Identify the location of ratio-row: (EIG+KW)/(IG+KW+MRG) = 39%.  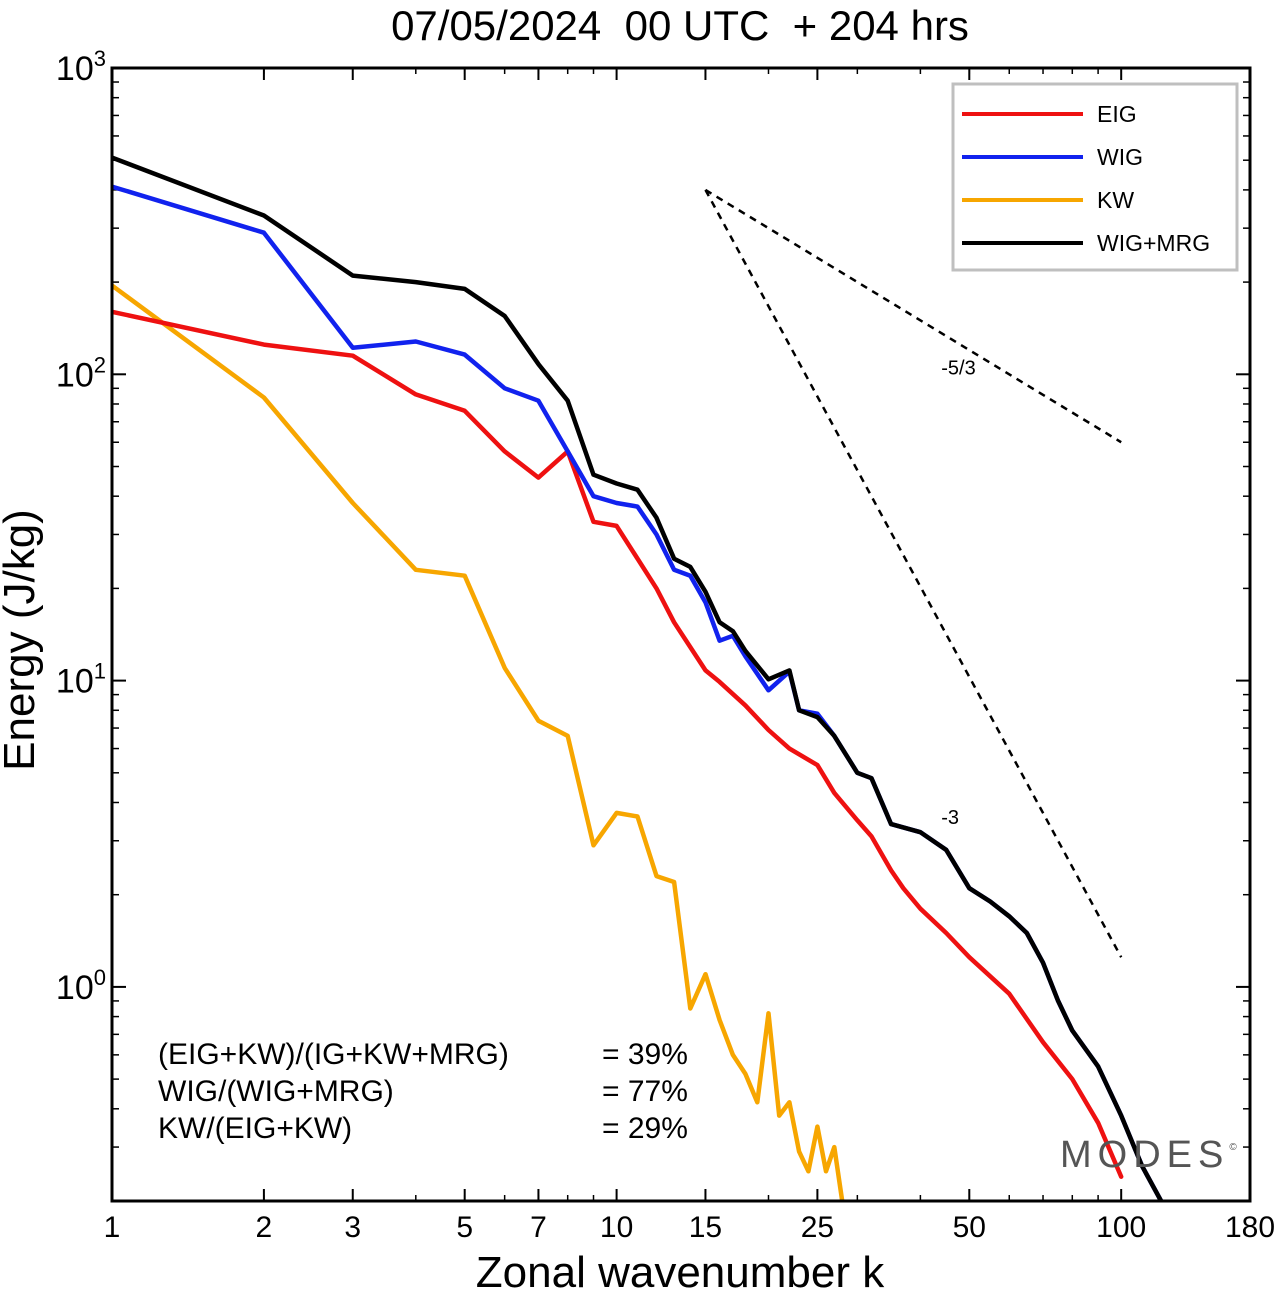
(423, 1054).